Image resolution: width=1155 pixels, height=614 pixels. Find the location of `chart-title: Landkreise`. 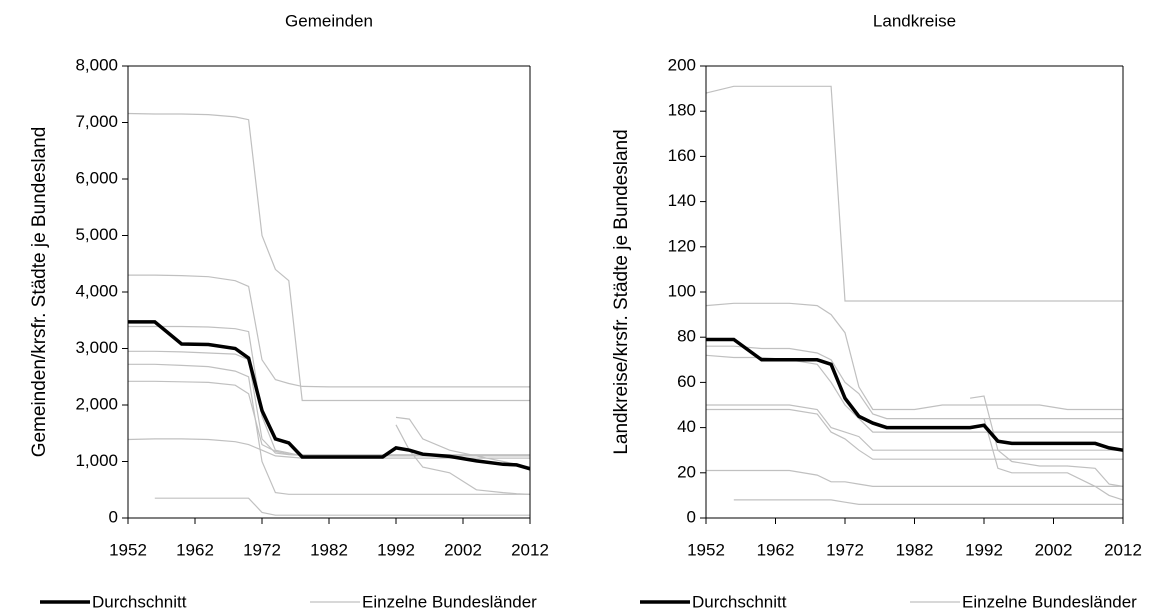

chart-title: Landkreise is located at coordinates (914, 20).